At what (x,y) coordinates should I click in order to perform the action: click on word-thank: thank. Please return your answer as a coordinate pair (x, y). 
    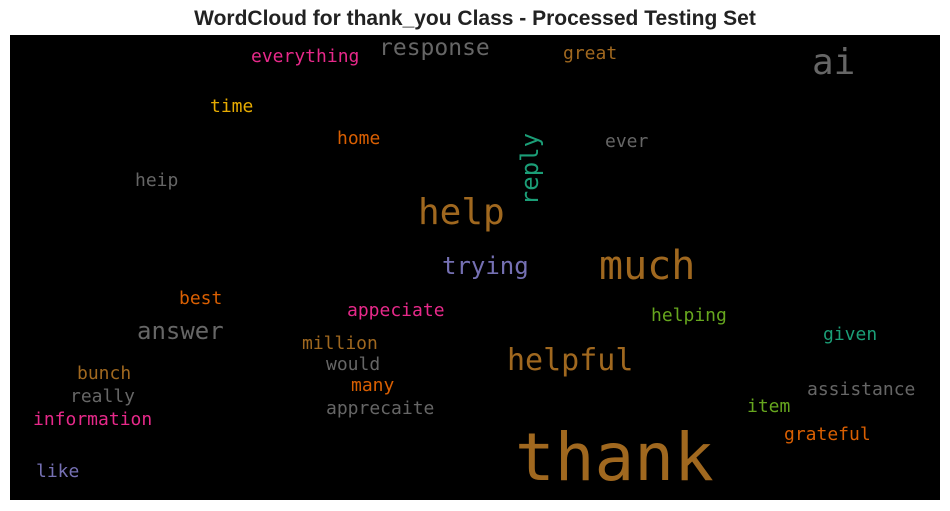
    Looking at the image, I should click on (614, 457).